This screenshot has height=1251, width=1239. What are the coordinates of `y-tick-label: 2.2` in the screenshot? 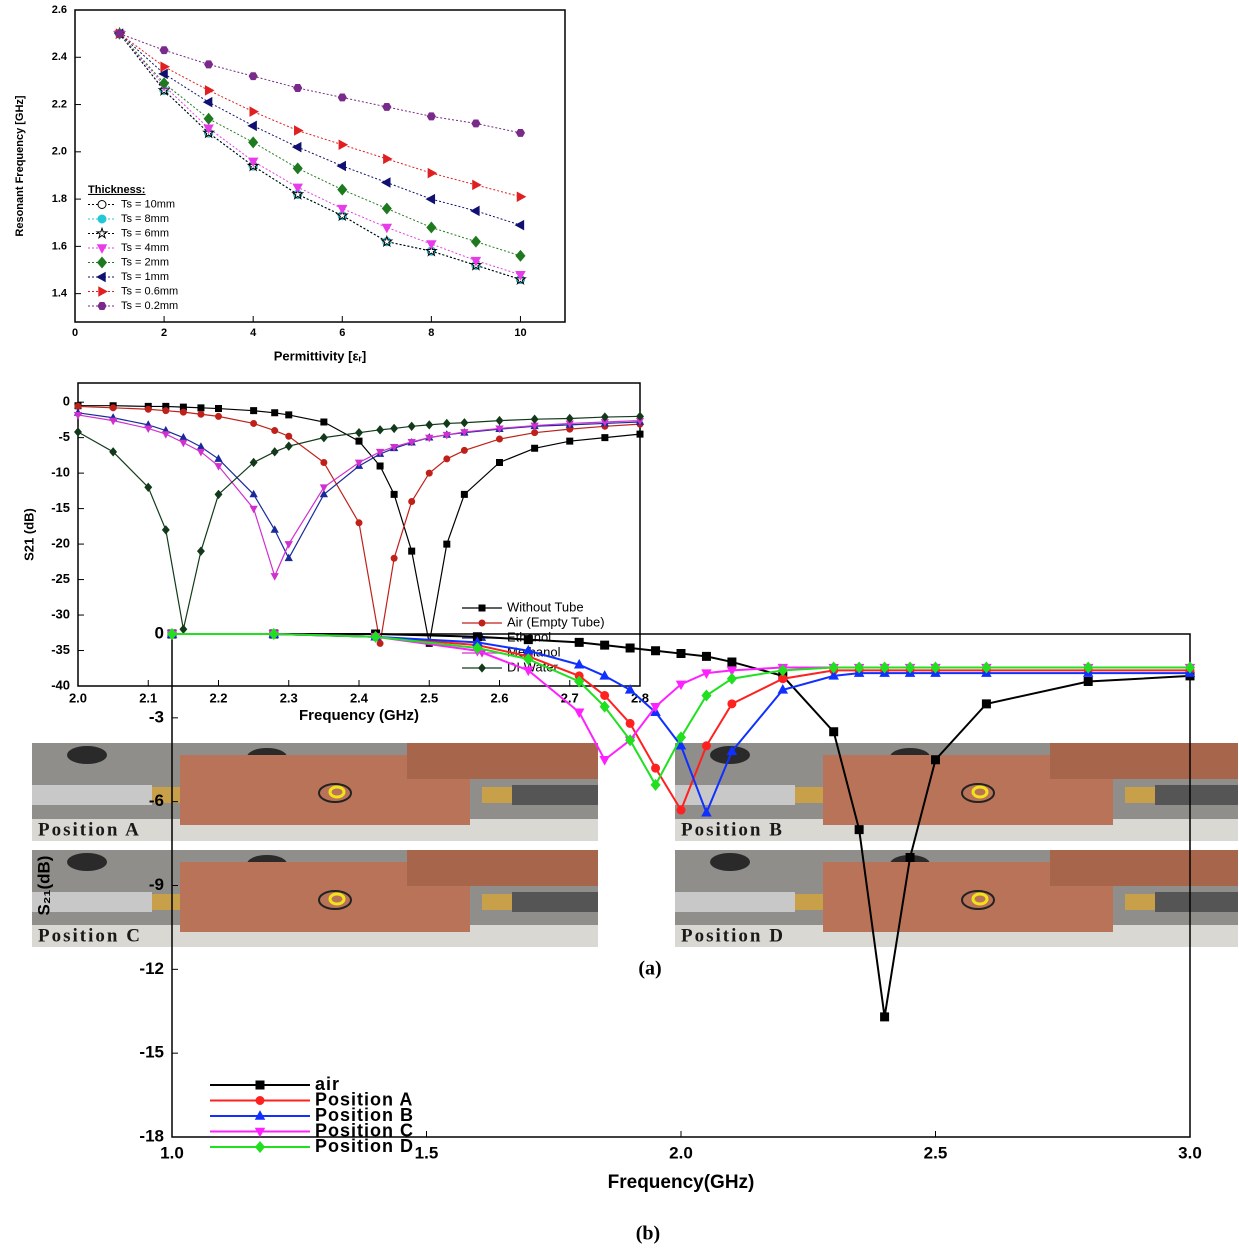 It's located at (59, 104).